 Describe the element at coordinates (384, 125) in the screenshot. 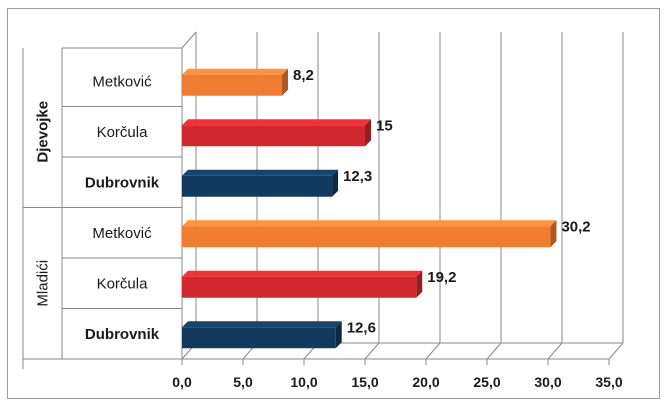

I see `data-label: 15` at that location.